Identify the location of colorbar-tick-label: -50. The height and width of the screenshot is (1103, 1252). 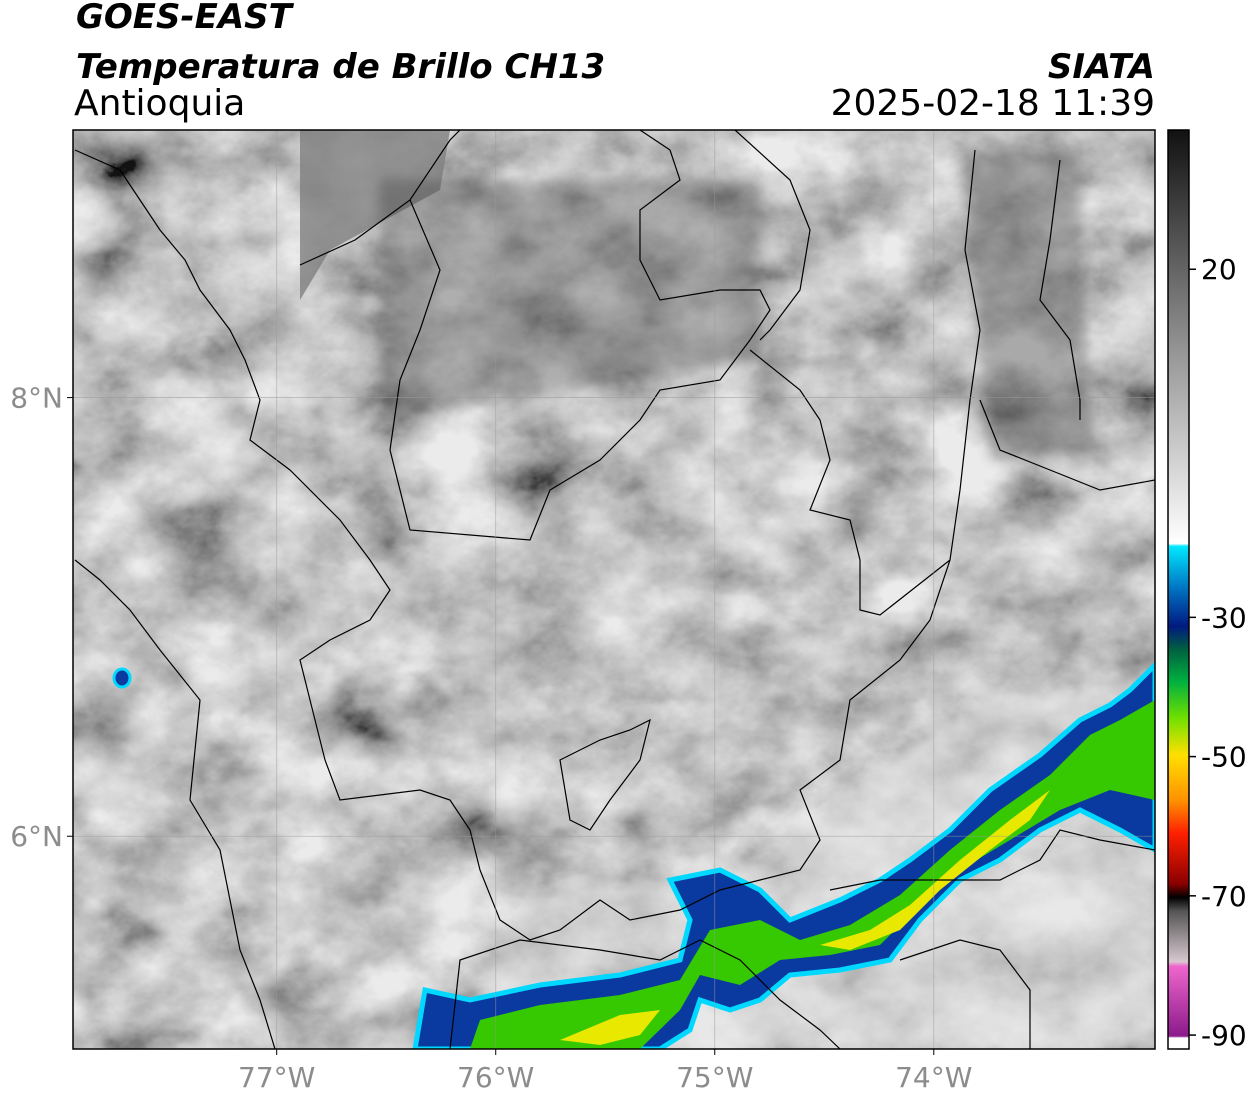
(1224, 757).